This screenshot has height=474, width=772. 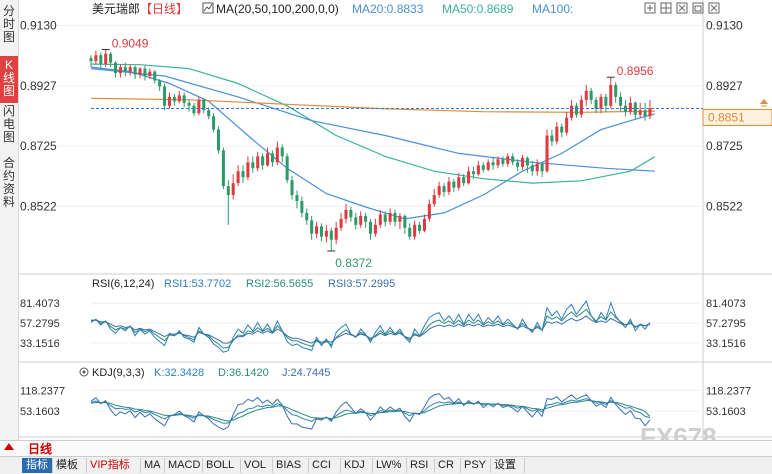 I want to click on kdj-settings-icon, so click(x=84, y=372).